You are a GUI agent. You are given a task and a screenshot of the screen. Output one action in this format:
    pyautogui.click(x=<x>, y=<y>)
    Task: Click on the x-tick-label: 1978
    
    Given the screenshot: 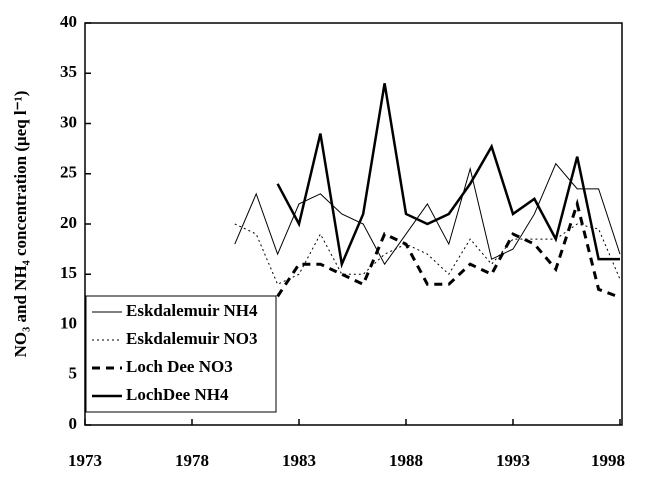 What is the action you would take?
    pyautogui.click(x=192, y=460)
    